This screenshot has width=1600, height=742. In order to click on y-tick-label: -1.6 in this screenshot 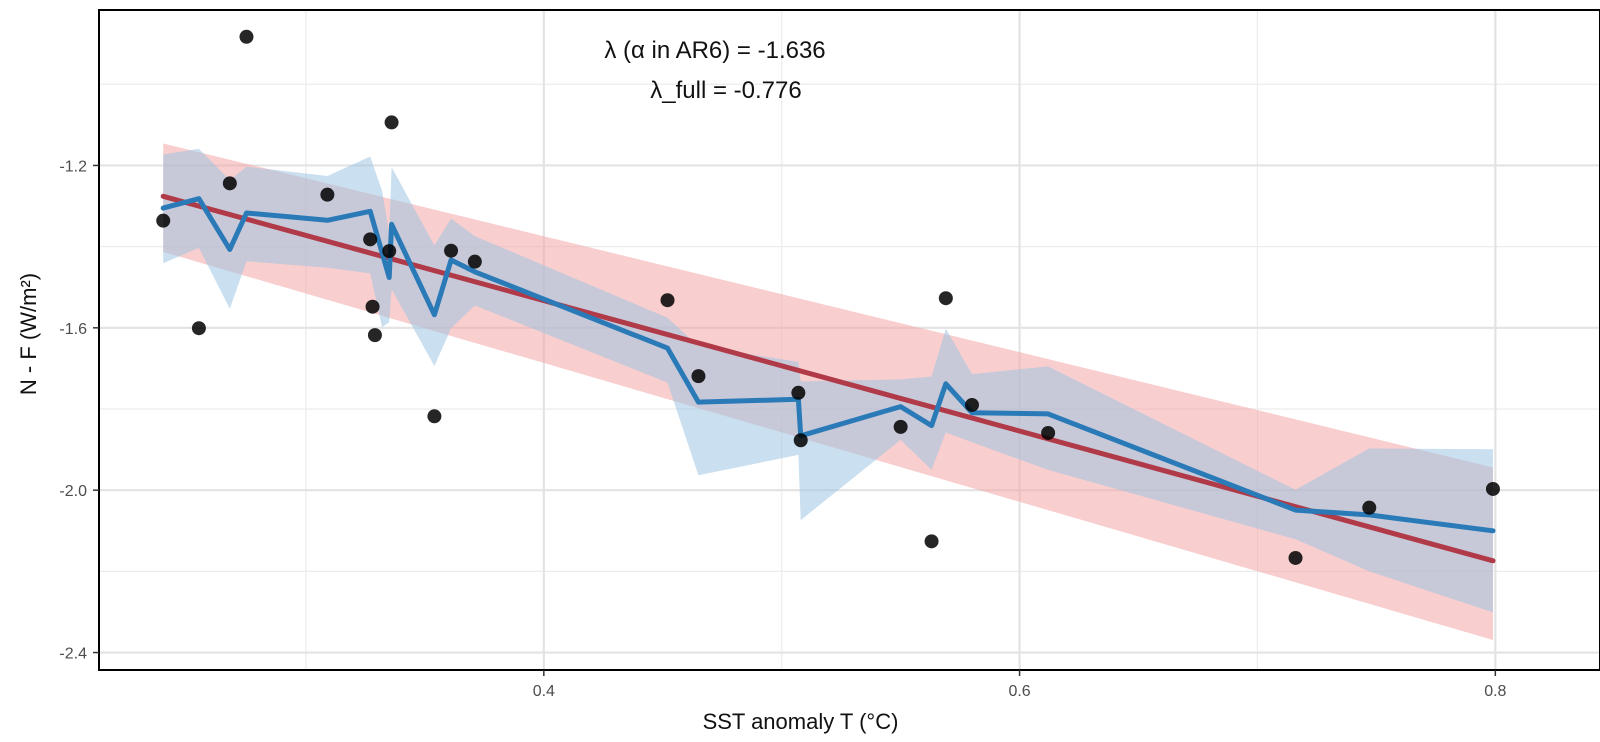, I will do `click(73, 329)`.